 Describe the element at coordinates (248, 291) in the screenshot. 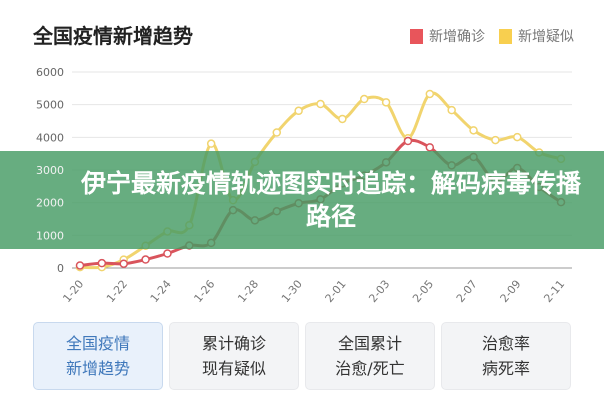

I see `x-tick-label: 1-28` at that location.